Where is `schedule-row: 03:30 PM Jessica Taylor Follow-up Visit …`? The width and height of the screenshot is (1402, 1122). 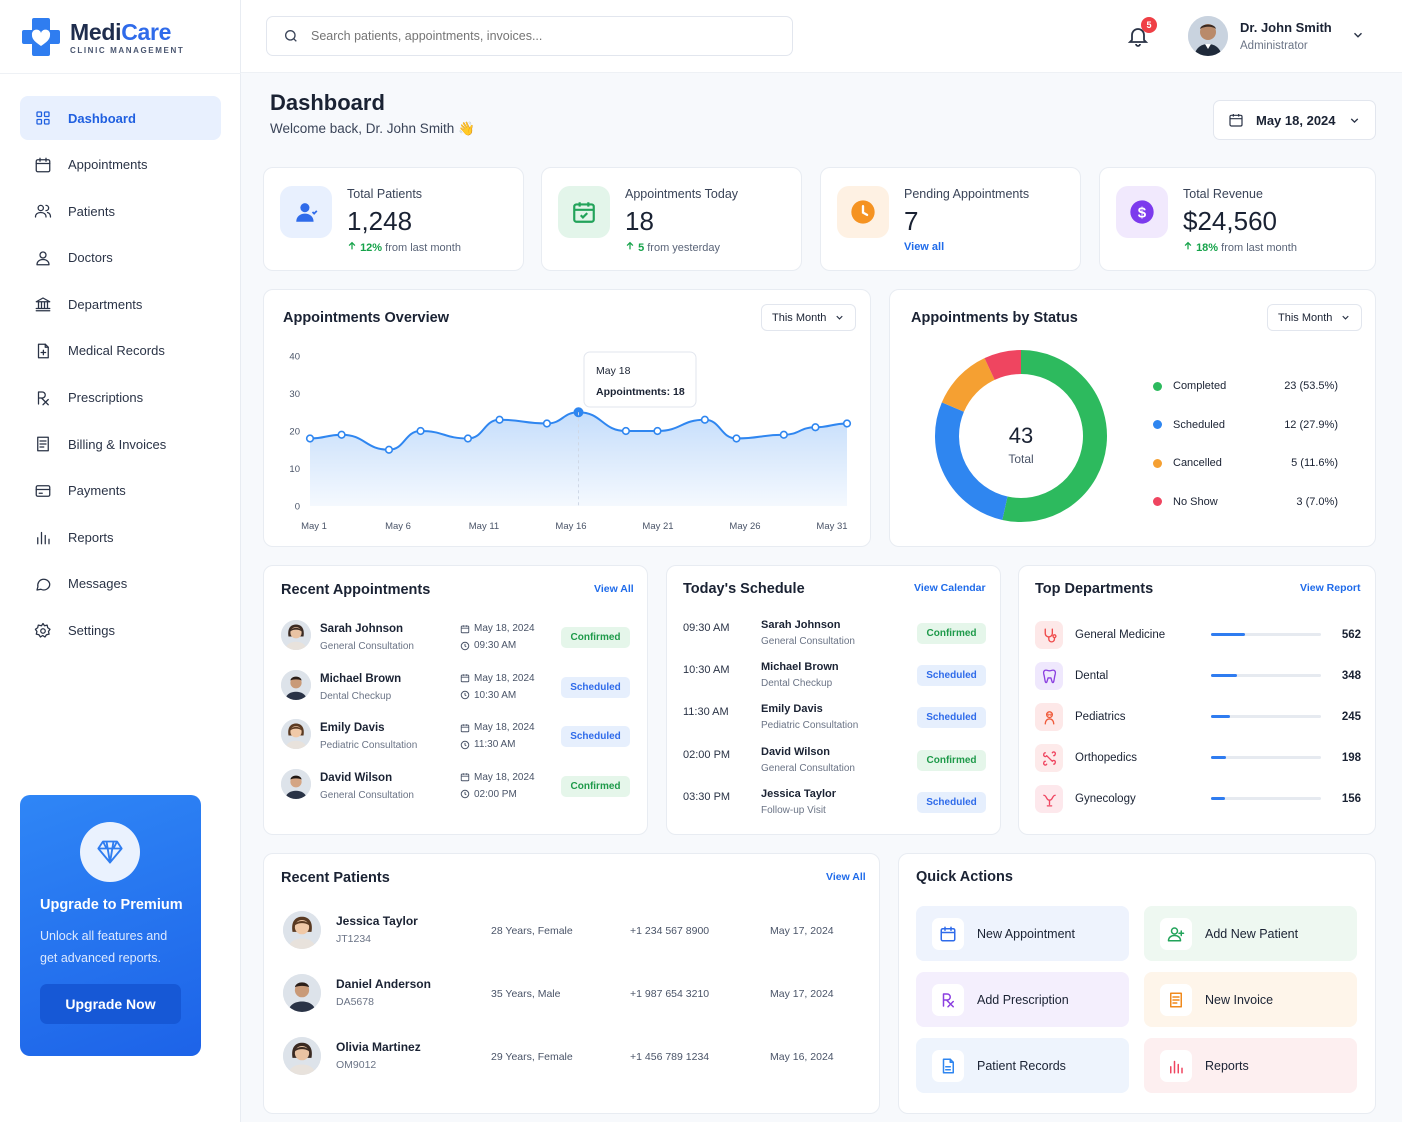
schedule-row: 03:30 PM Jessica Taylor Follow-up Visit … is located at coordinates (833, 807).